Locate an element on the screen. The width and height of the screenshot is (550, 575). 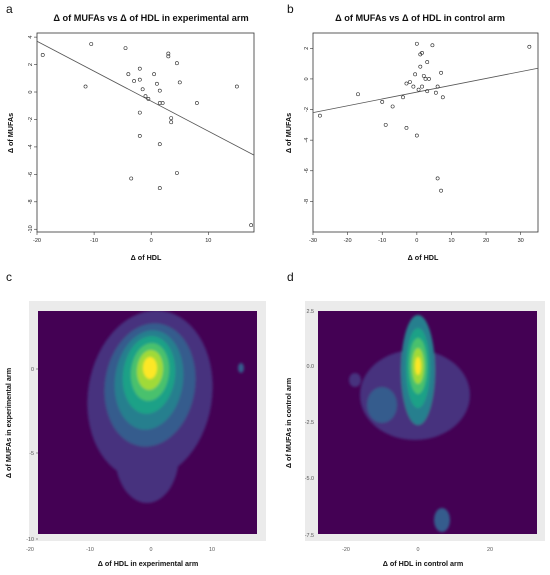
chart-a-ytick-label: 4 is located at coordinates (31, 37).